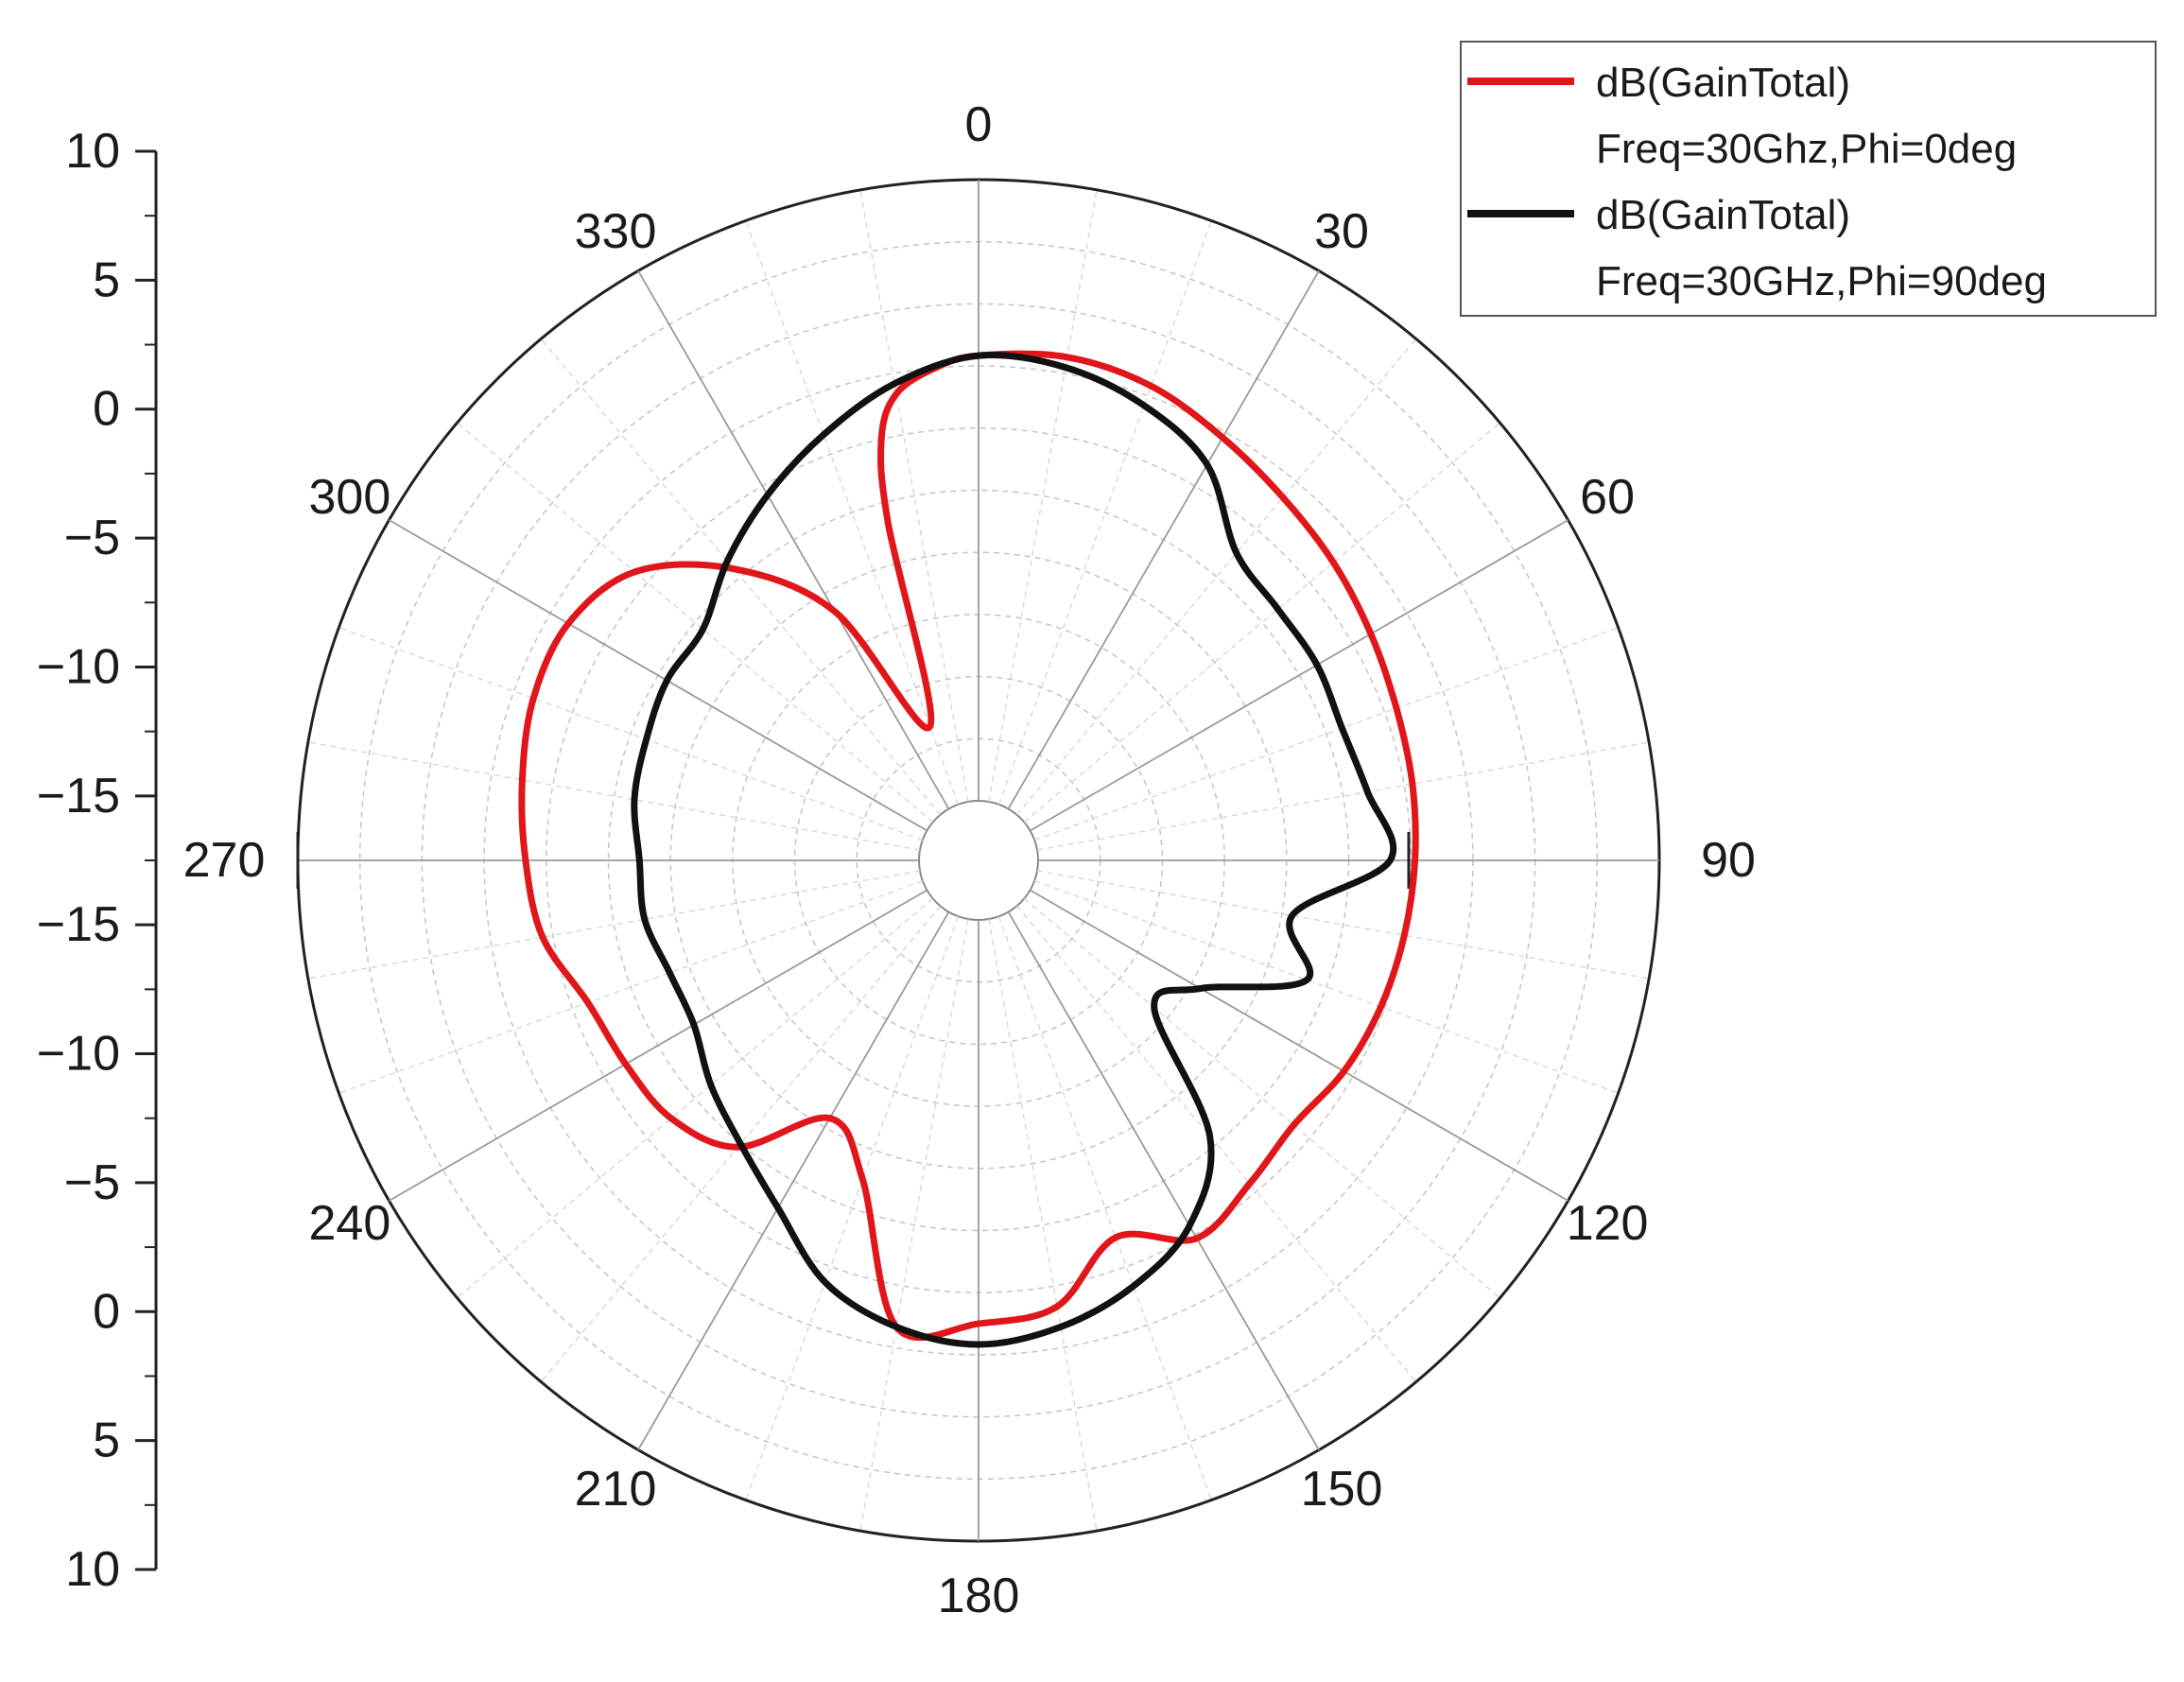 This screenshot has height=1682, width=2184. I want to click on legend-series-0-name: dB(GainTotal), so click(1723, 83).